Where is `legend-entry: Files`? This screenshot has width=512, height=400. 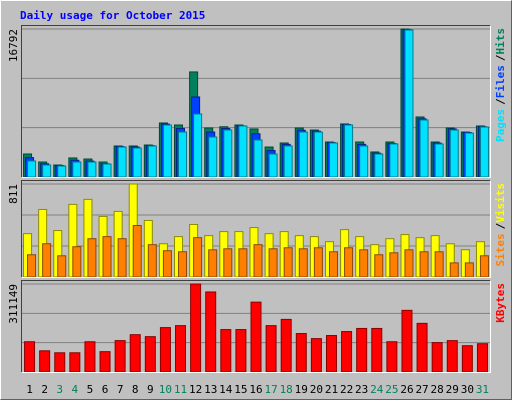
legend-entry: Files is located at coordinates (500, 81).